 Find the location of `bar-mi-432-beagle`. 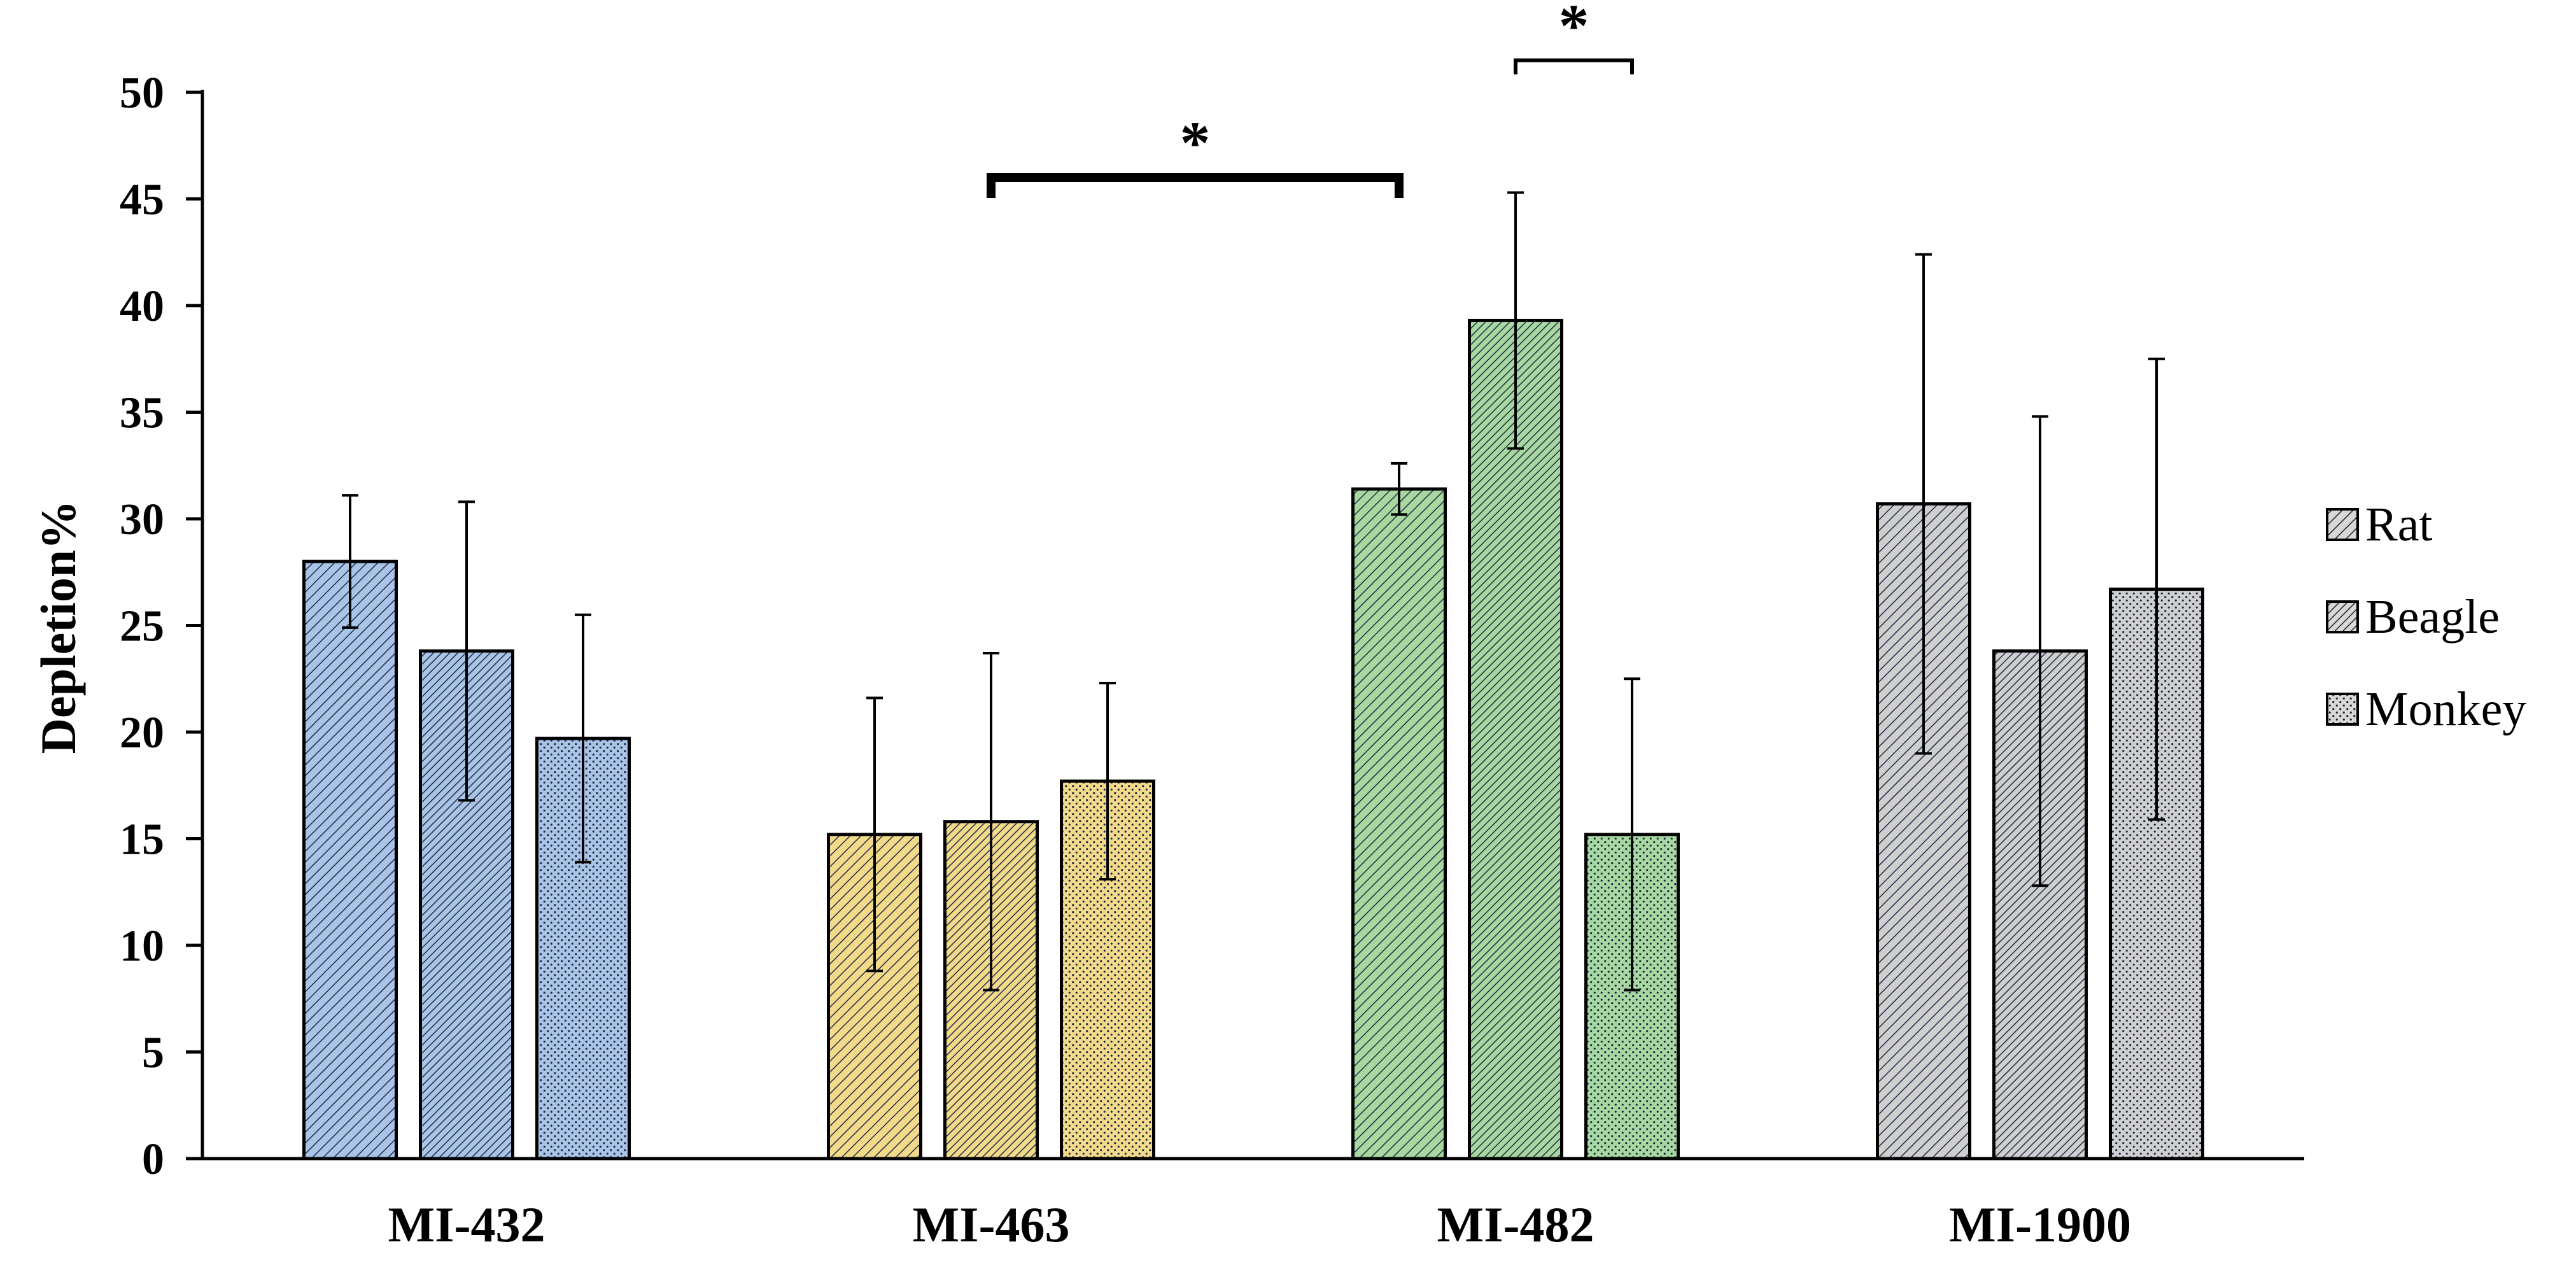

bar-mi-432-beagle is located at coordinates (467, 905).